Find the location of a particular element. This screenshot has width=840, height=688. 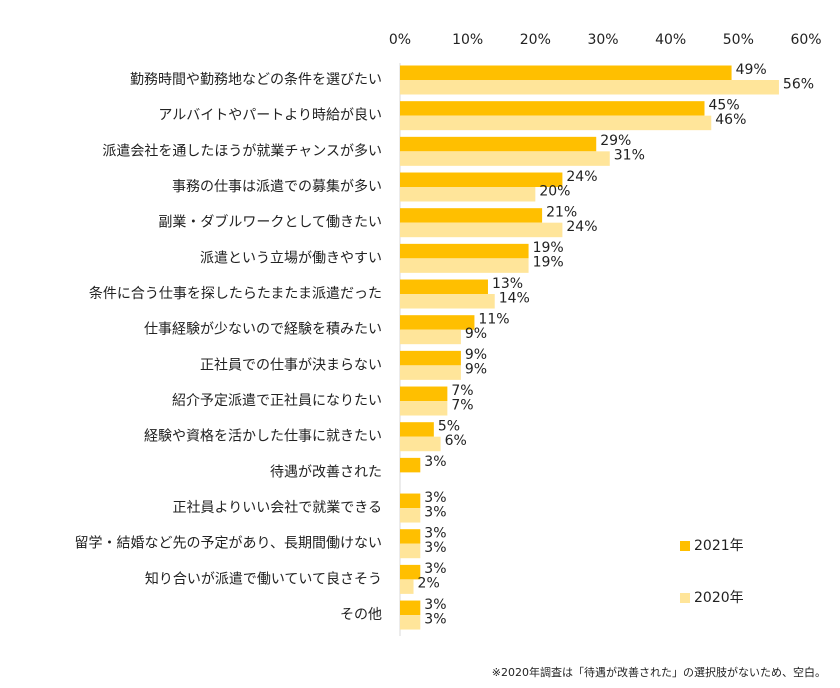

x-tick-label: 40% is located at coordinates (670, 40).